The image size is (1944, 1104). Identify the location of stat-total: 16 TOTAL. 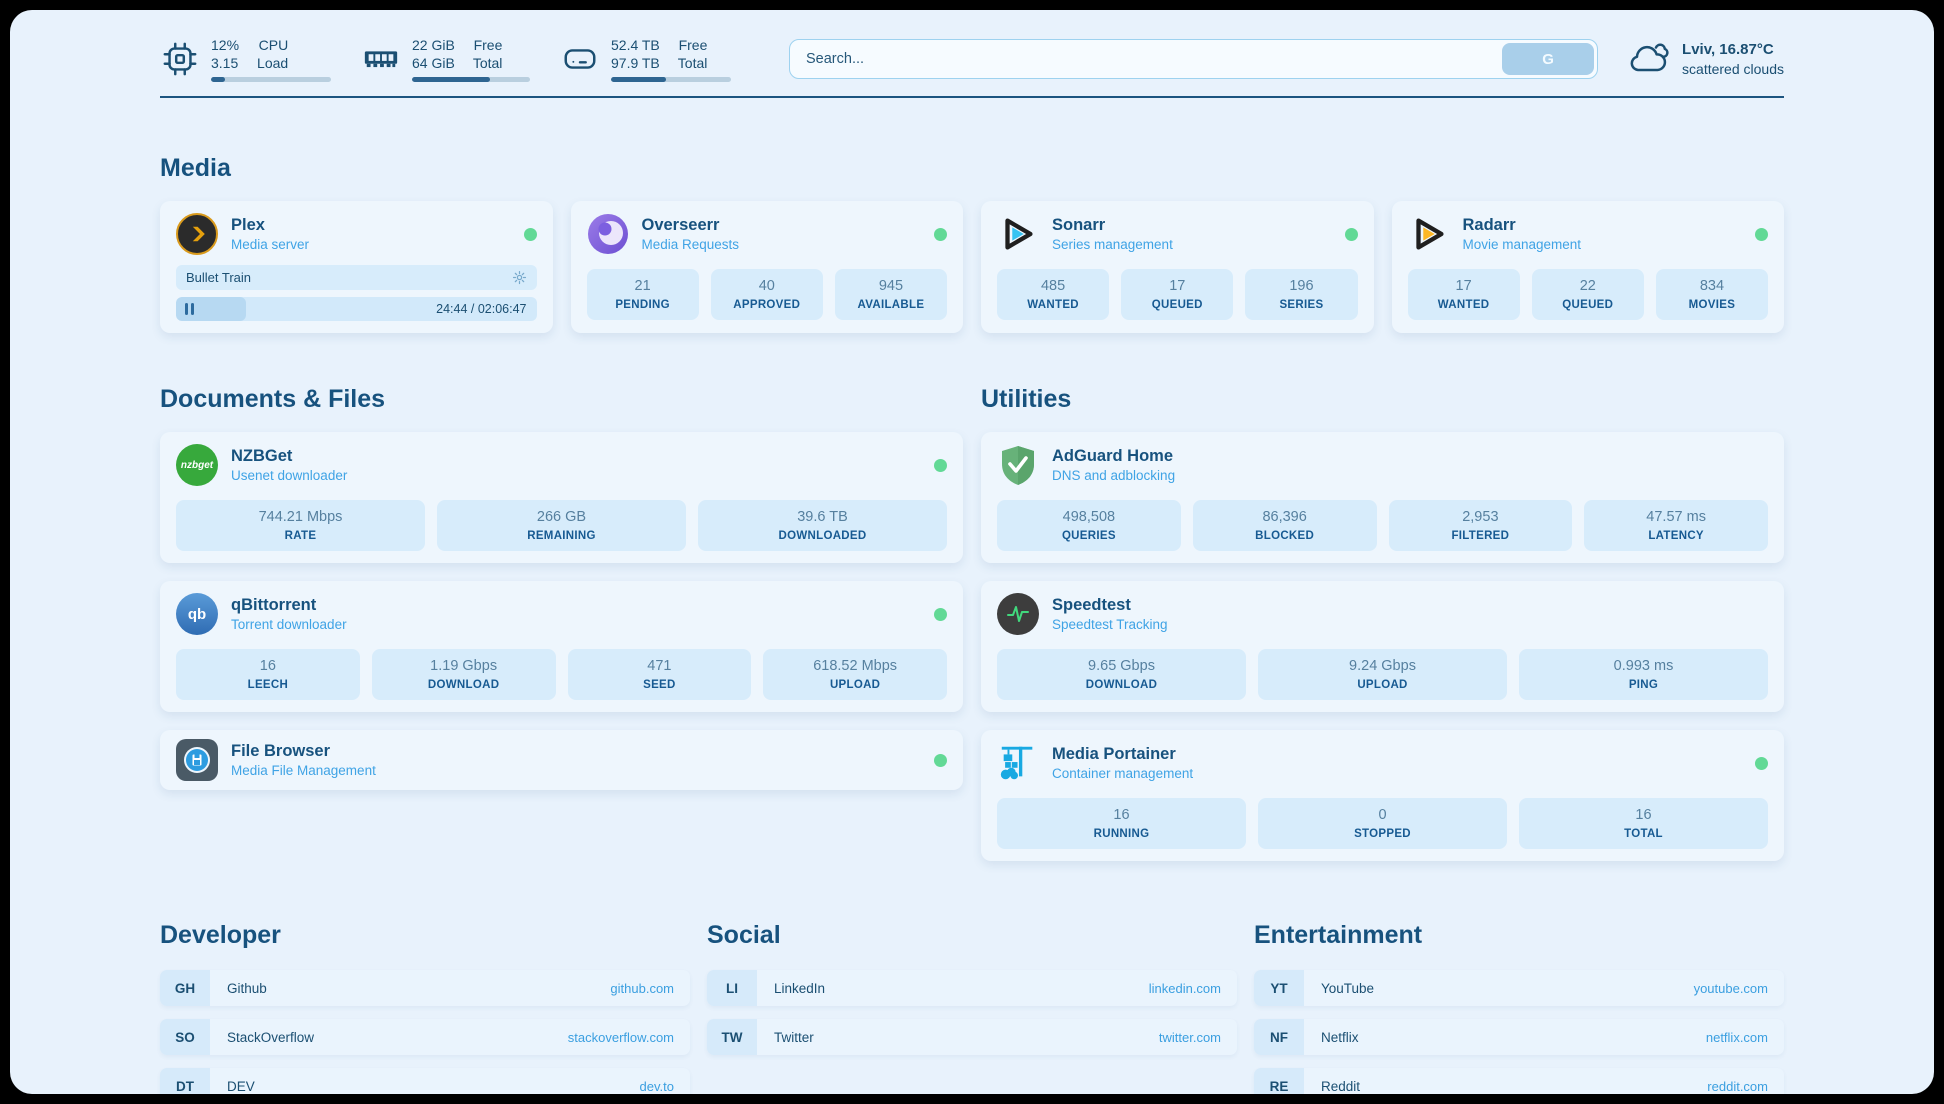
(1643, 823).